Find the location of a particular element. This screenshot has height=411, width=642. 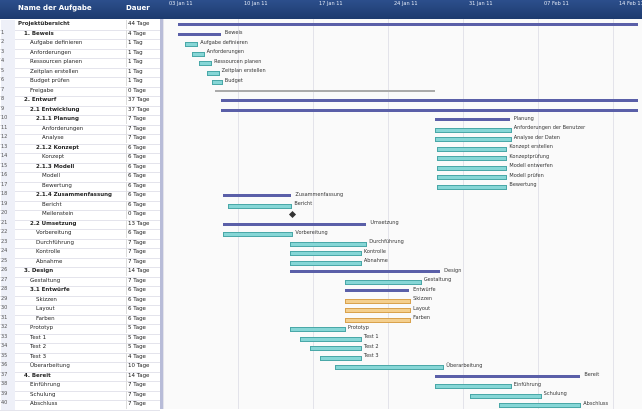

task-row: 6 Budget prüfen 1 Tag is located at coordinates (80, 82).